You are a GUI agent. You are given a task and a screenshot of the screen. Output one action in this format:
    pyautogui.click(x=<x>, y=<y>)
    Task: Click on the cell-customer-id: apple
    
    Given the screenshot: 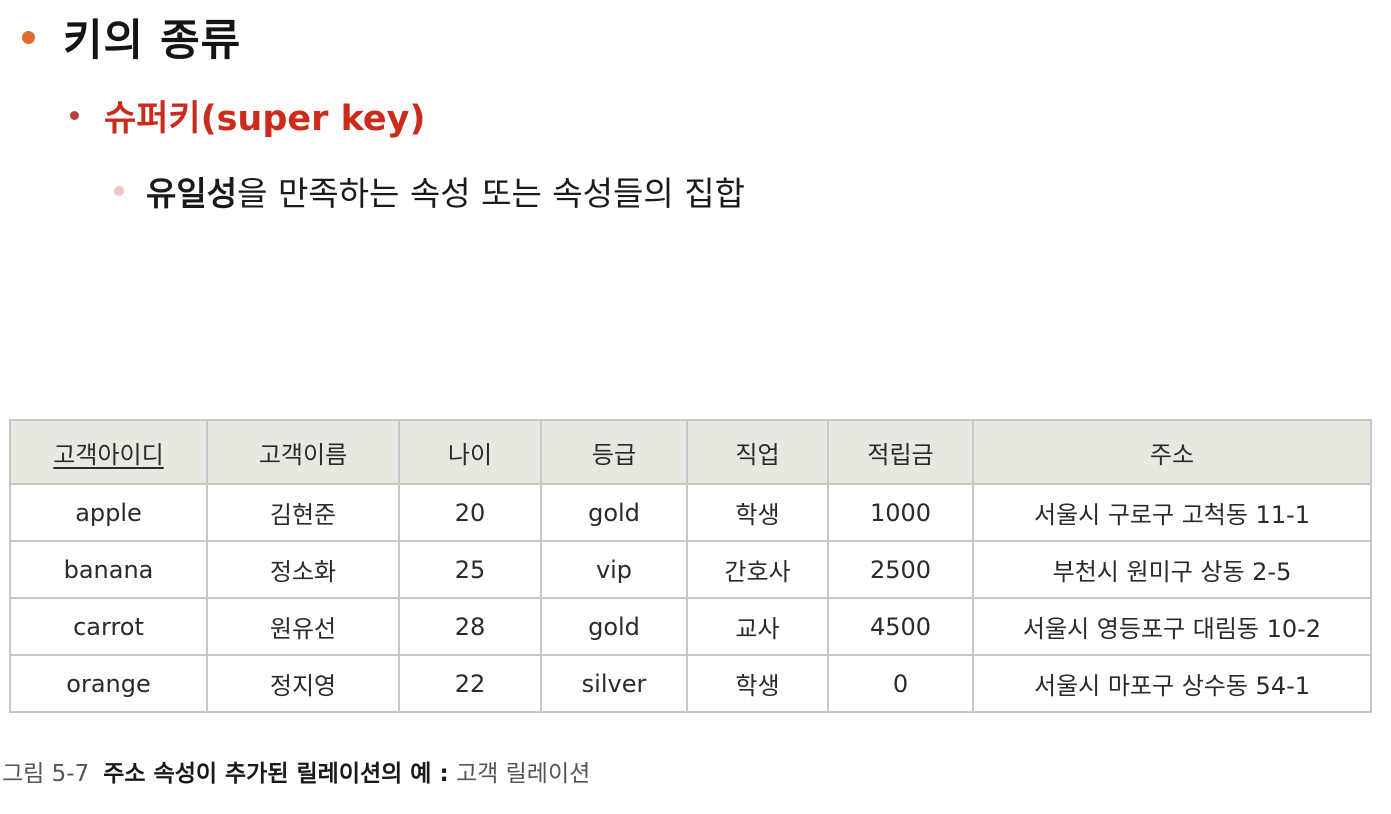 What is the action you would take?
    pyautogui.click(x=108, y=512)
    